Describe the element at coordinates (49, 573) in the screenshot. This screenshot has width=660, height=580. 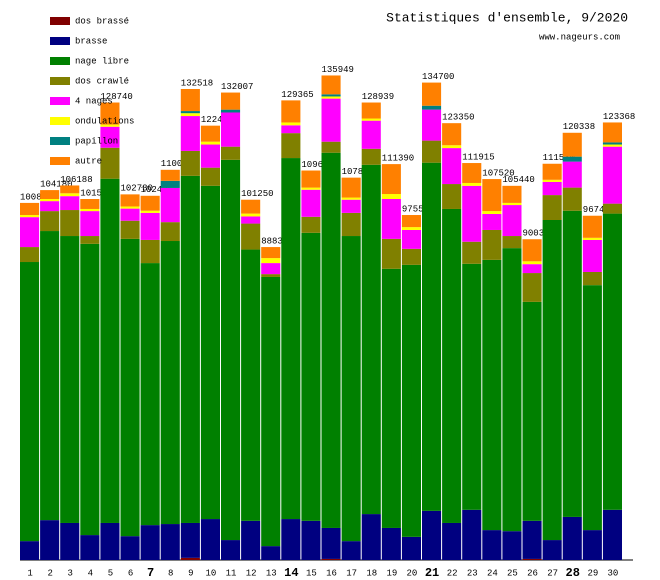
I see `x-tick-label: 2` at that location.